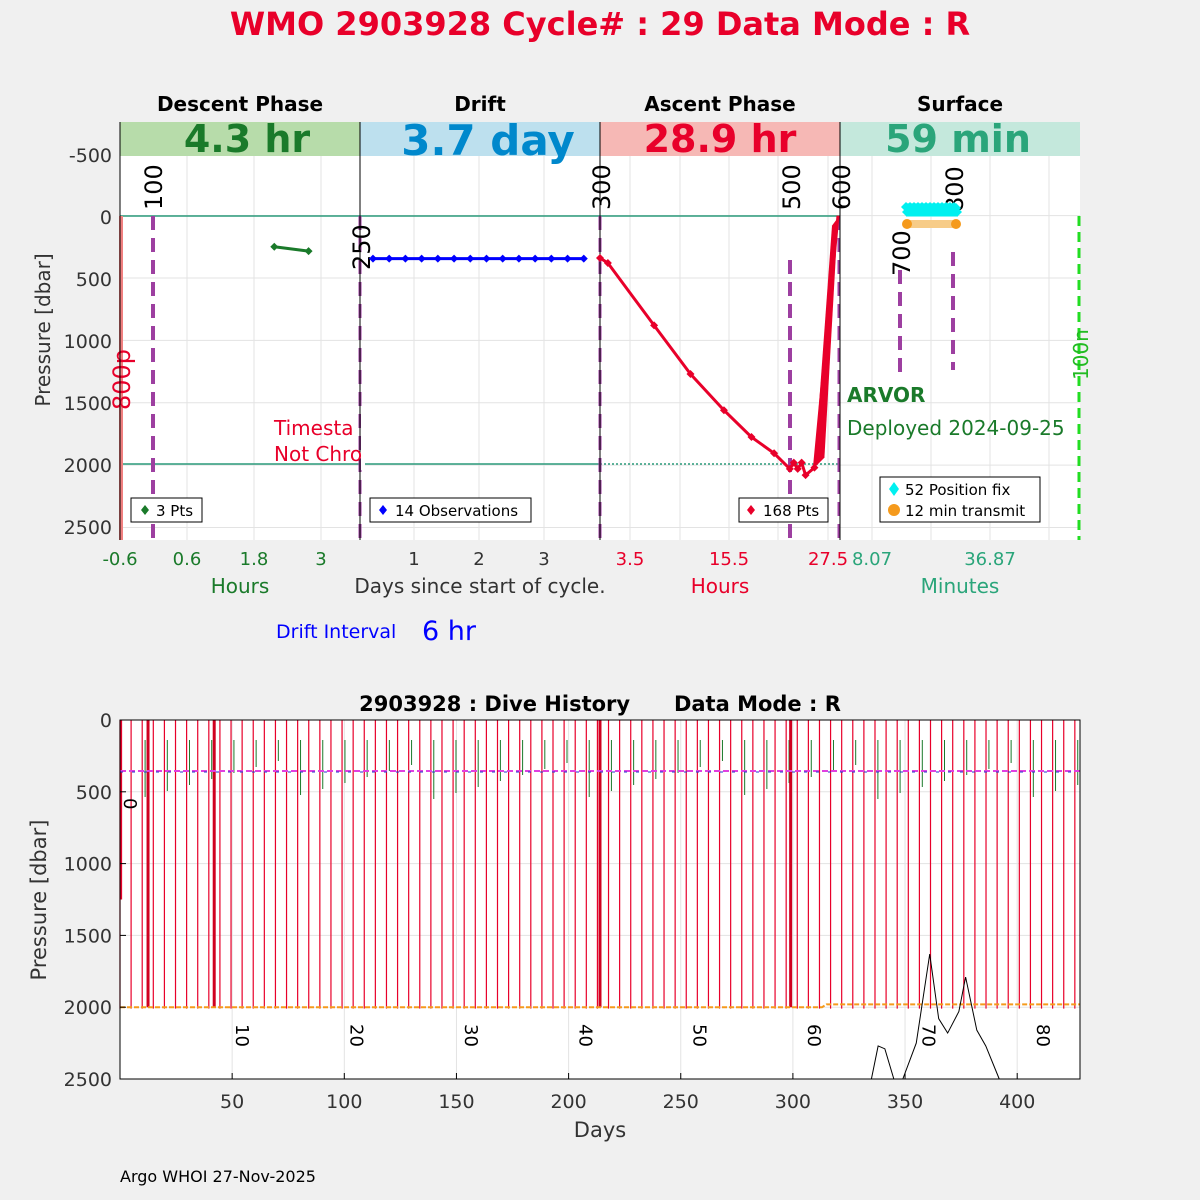 This screenshot has height=1200, width=1200. Describe the element at coordinates (88, 1008) in the screenshot. I see `bottom-ytick-label: 2000` at that location.